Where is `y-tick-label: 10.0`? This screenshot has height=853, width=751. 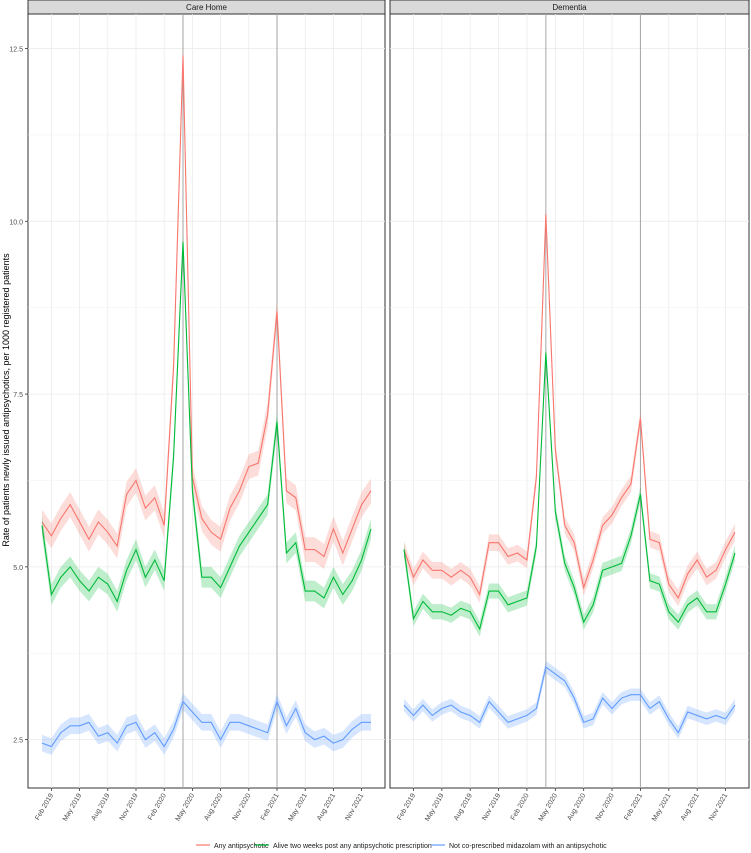
y-tick-label: 10.0 is located at coordinates (16, 222).